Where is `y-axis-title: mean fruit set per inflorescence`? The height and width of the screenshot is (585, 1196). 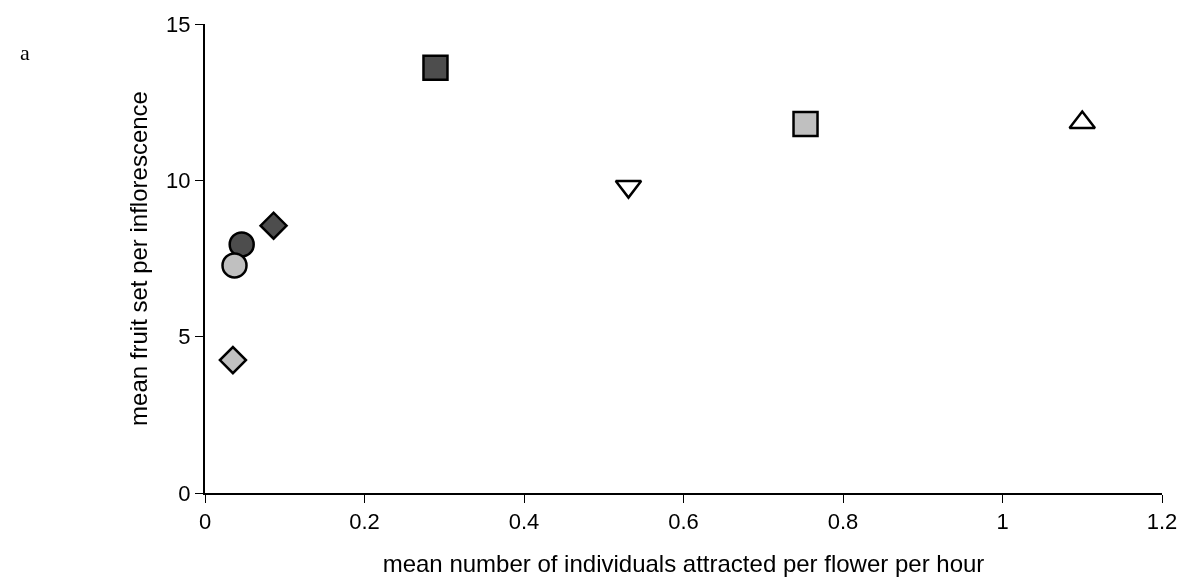
y-axis-title: mean fruit set per inflorescence is located at coordinates (138, 258).